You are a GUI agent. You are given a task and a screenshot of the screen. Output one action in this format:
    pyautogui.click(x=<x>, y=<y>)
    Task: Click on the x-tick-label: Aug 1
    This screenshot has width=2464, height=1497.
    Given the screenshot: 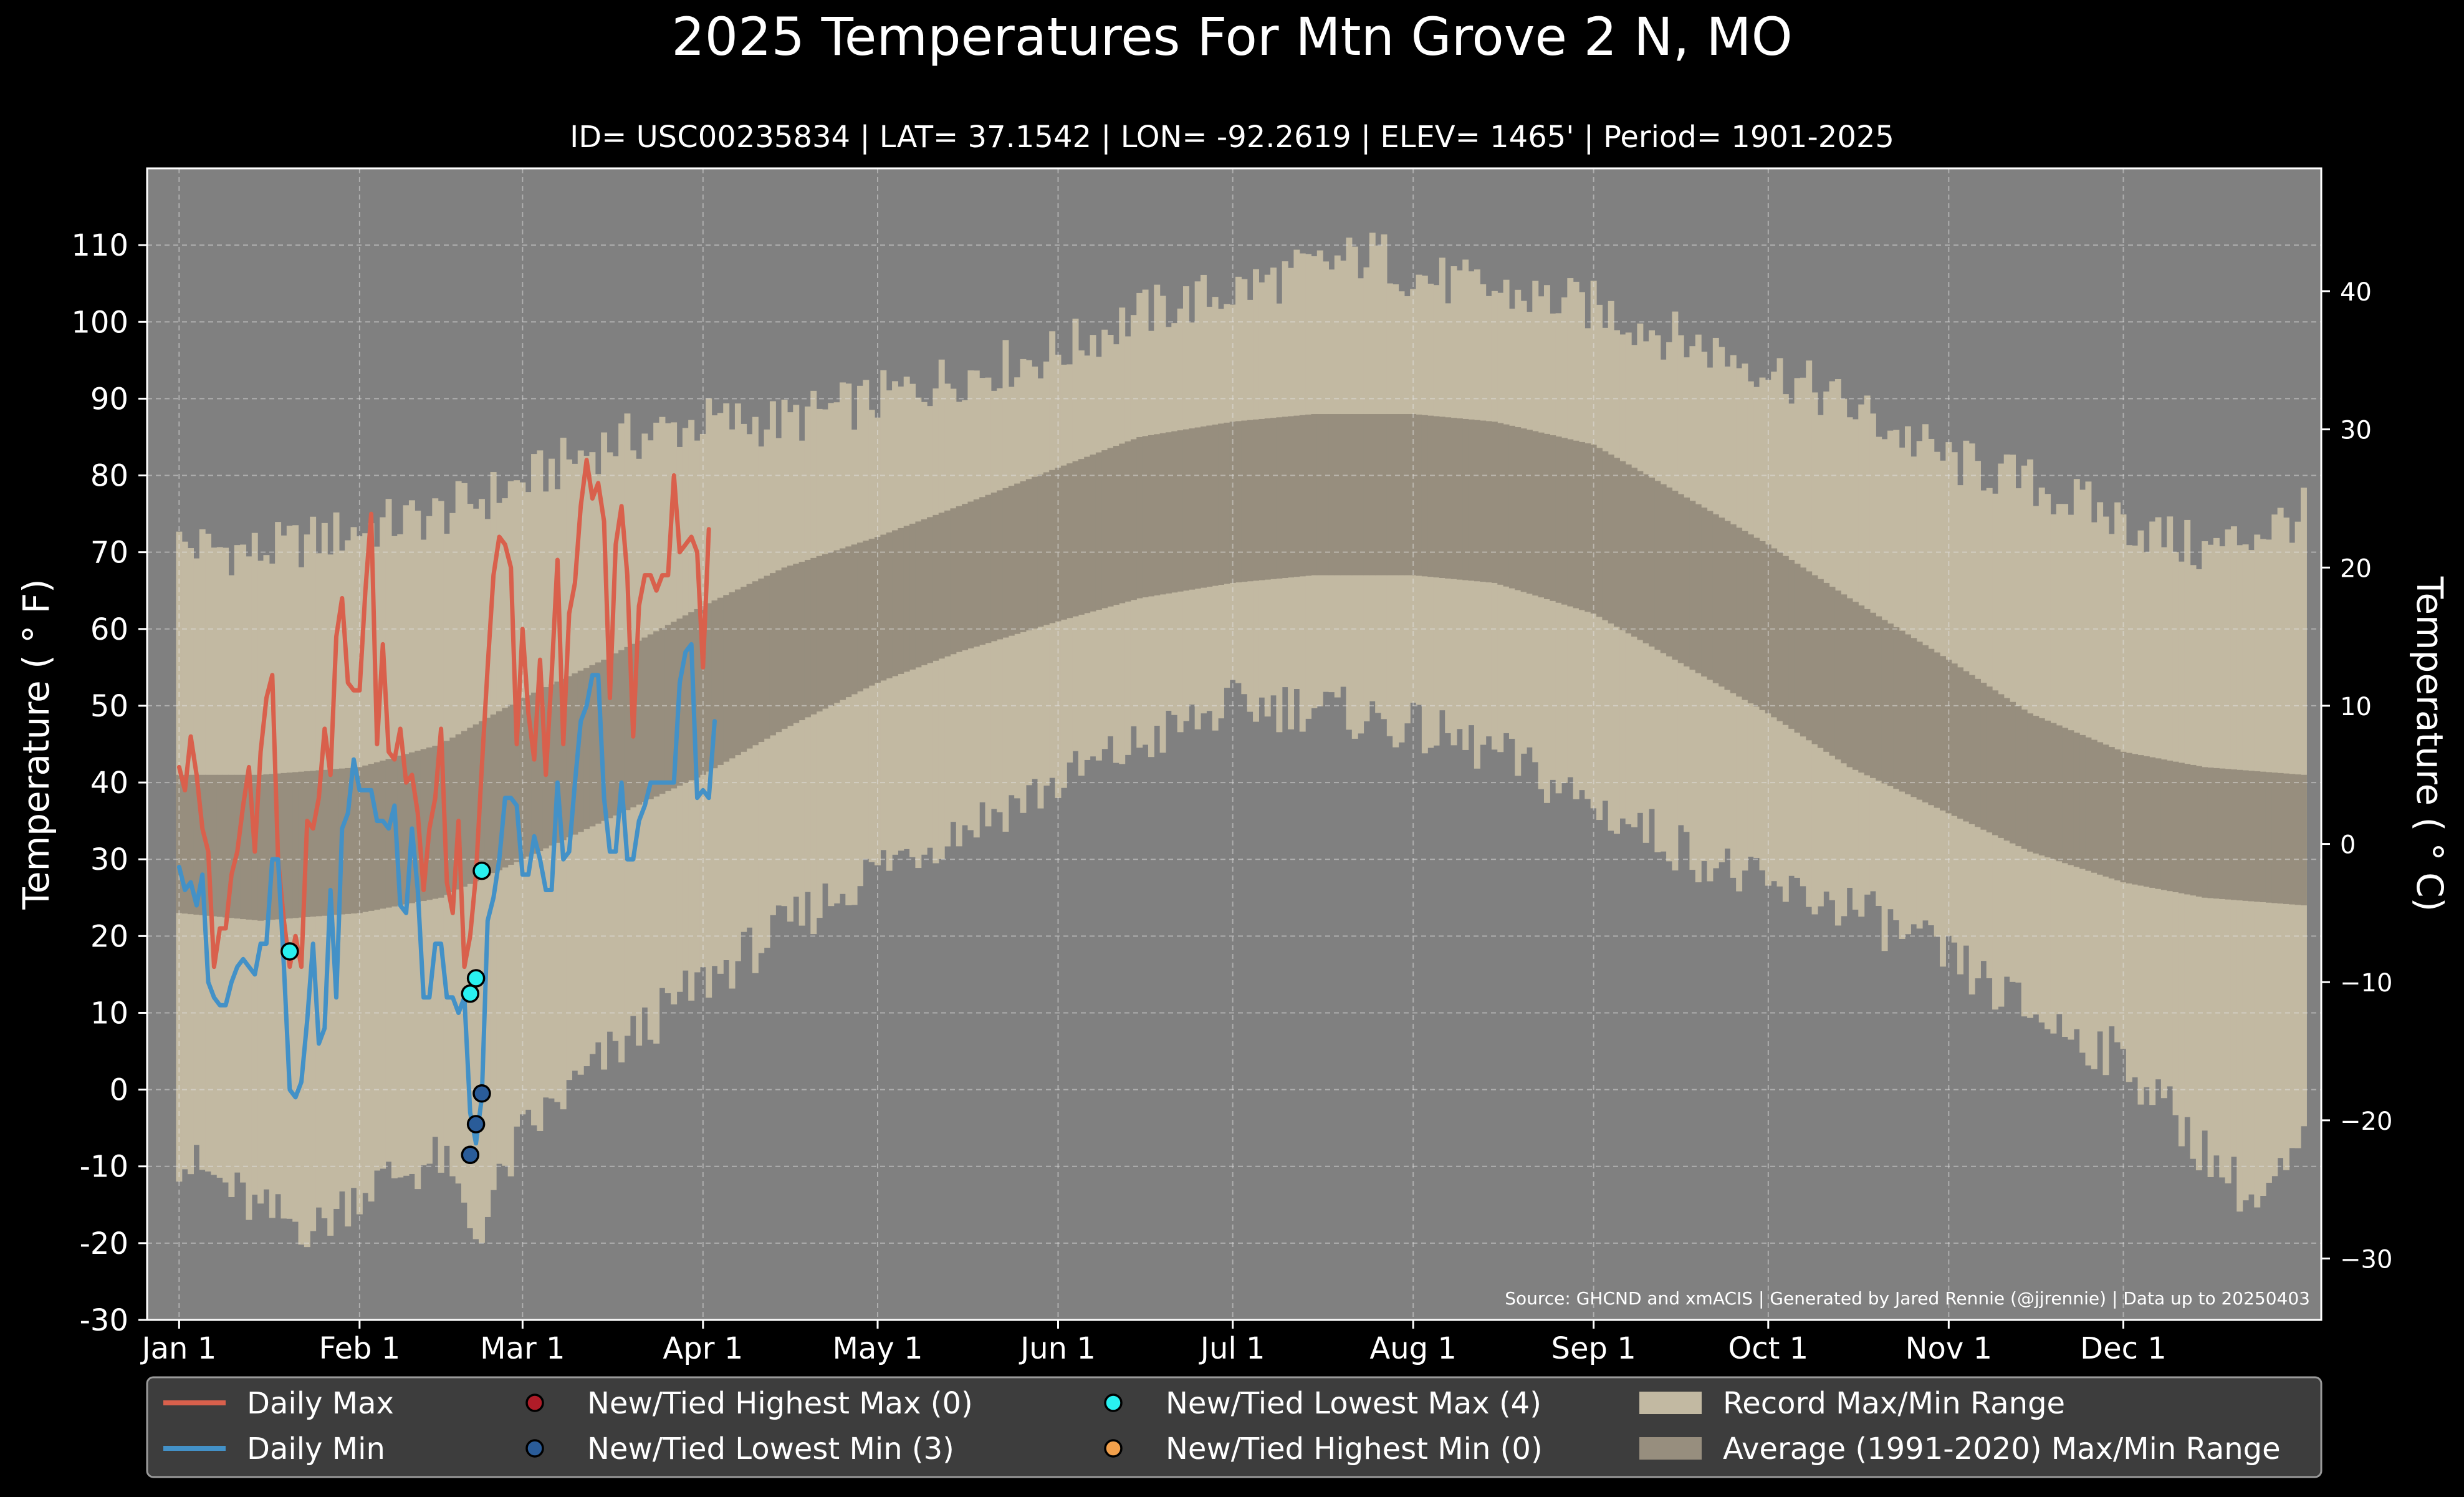 What is the action you would take?
    pyautogui.click(x=1413, y=1348)
    